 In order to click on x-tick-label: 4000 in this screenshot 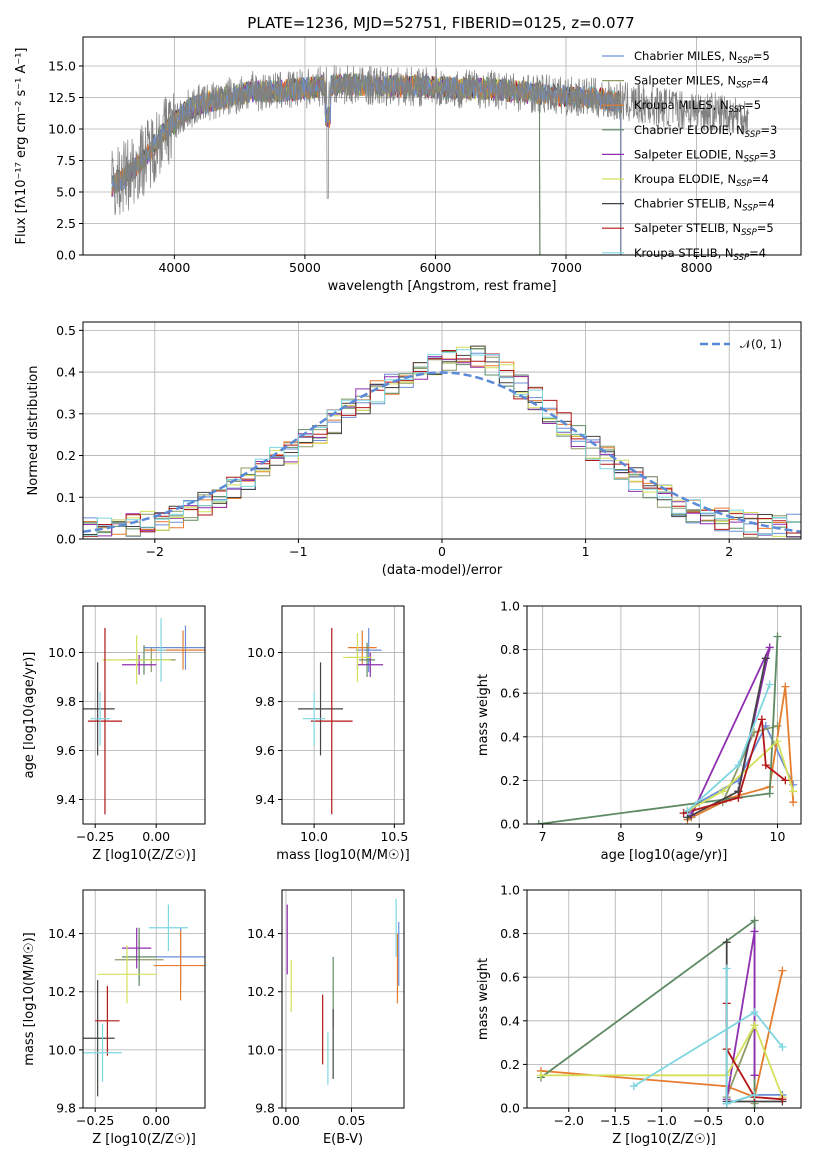, I will do `click(174, 267)`.